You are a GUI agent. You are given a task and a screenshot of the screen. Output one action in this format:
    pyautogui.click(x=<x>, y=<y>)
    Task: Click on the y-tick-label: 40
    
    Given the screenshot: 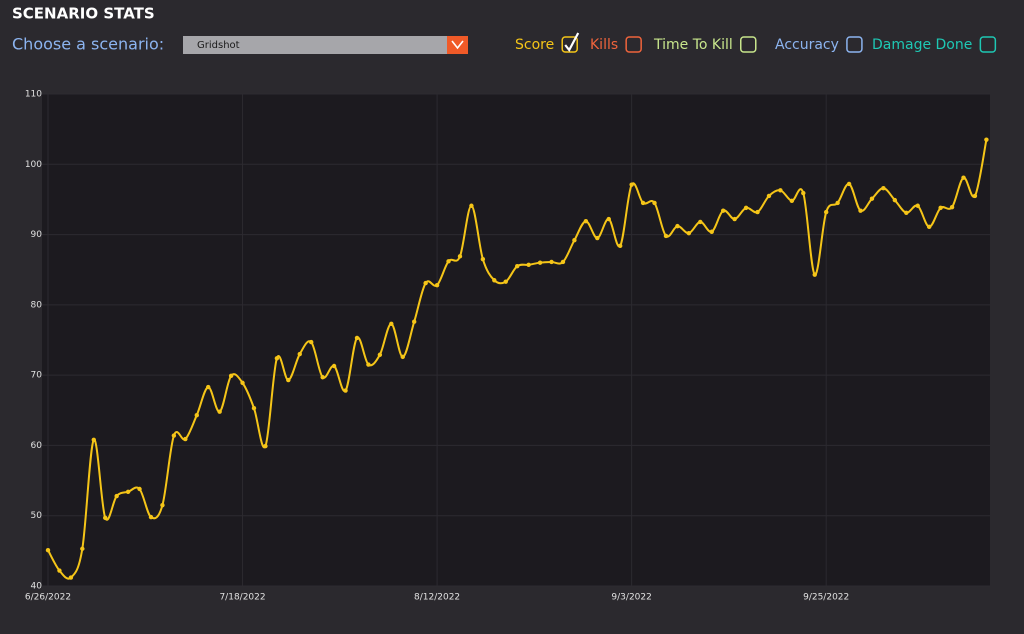 What is the action you would take?
    pyautogui.click(x=37, y=587)
    